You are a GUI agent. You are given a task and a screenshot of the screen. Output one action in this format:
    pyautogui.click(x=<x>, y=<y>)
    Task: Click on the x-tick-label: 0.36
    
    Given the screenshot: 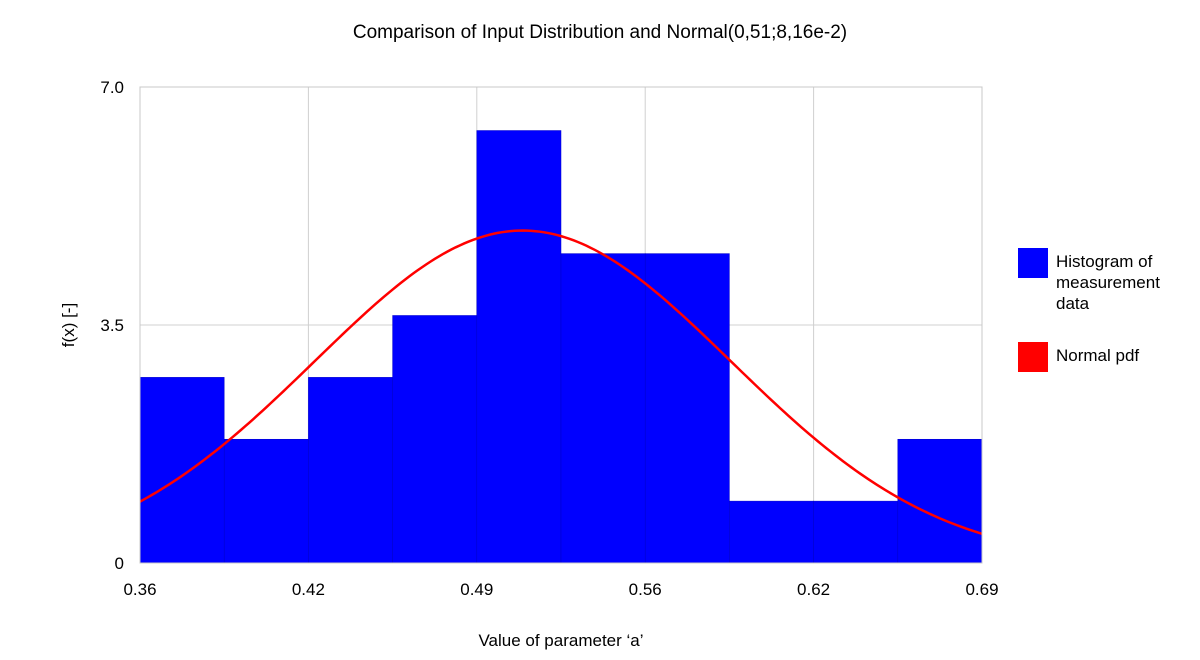 What is the action you would take?
    pyautogui.click(x=139, y=589)
    